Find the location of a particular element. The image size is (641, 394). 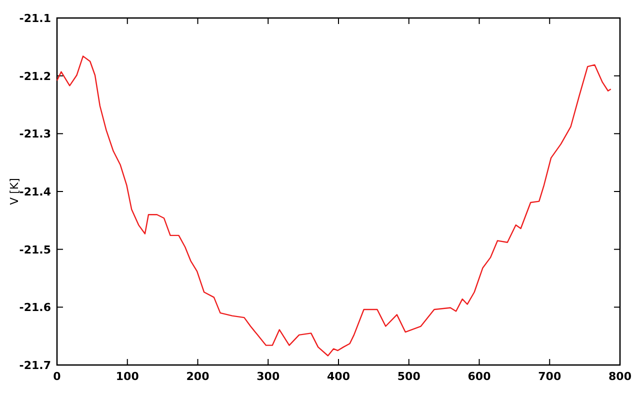

x-tick-label: 100 is located at coordinates (128, 376).